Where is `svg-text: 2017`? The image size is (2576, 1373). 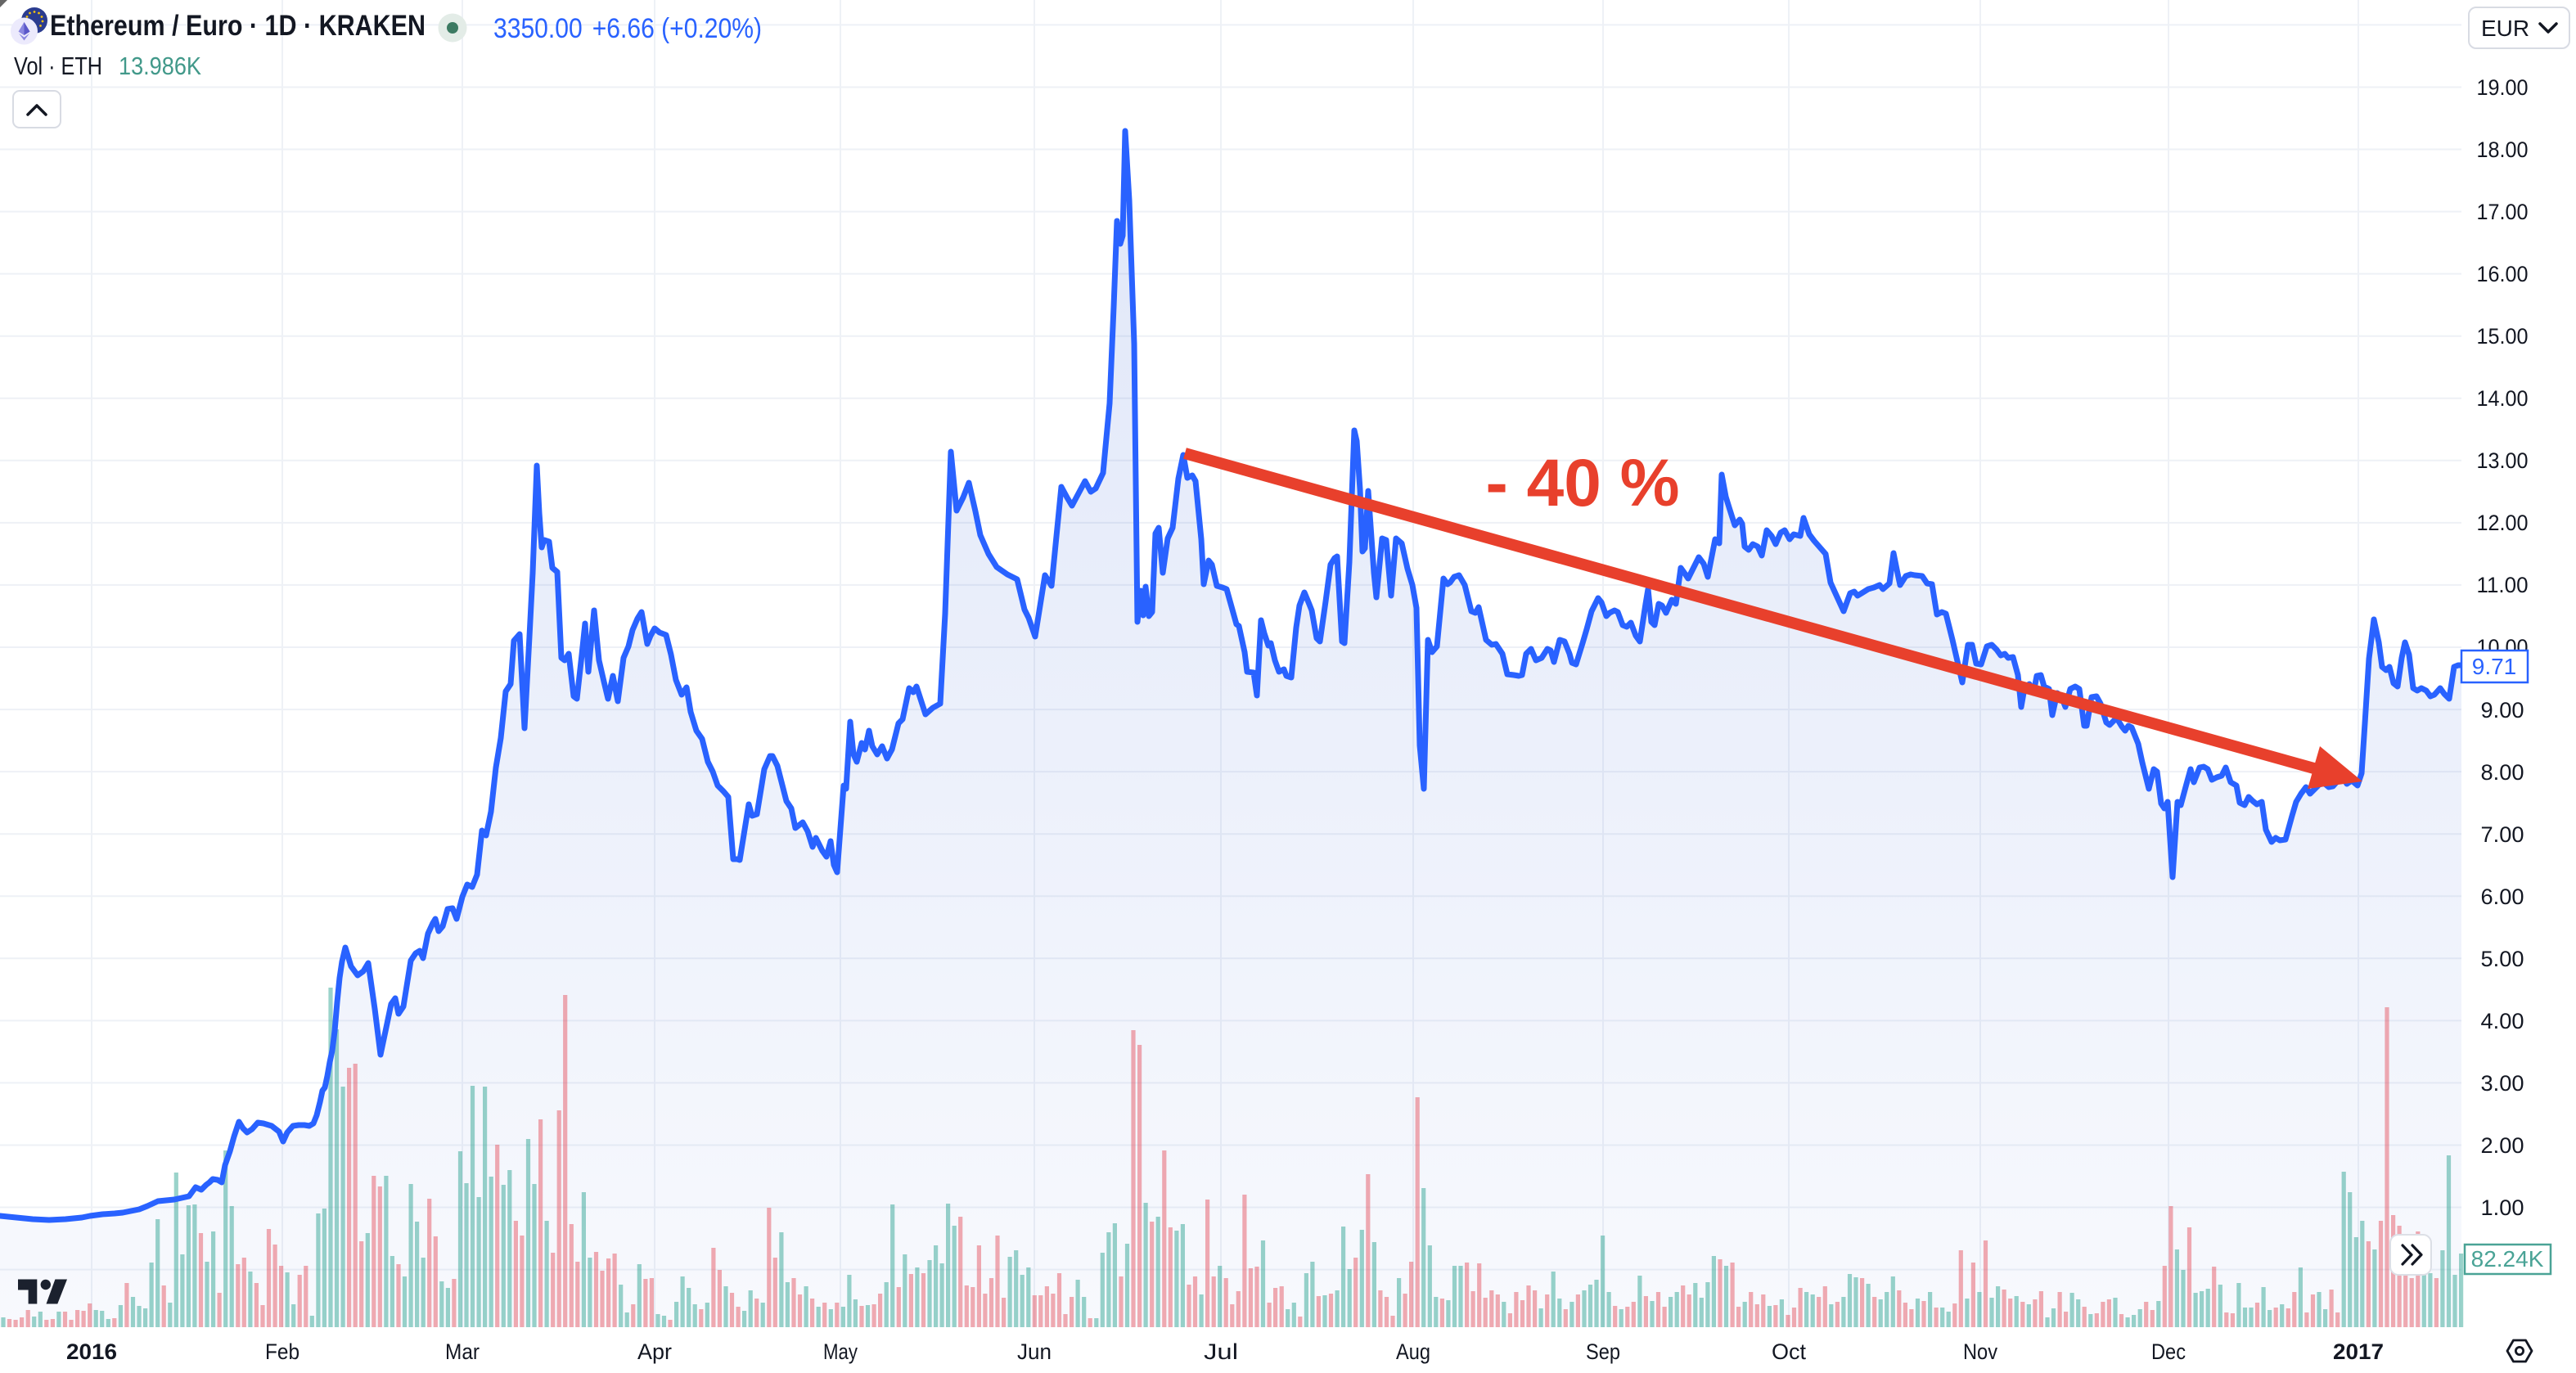 svg-text: 2017 is located at coordinates (2358, 1351).